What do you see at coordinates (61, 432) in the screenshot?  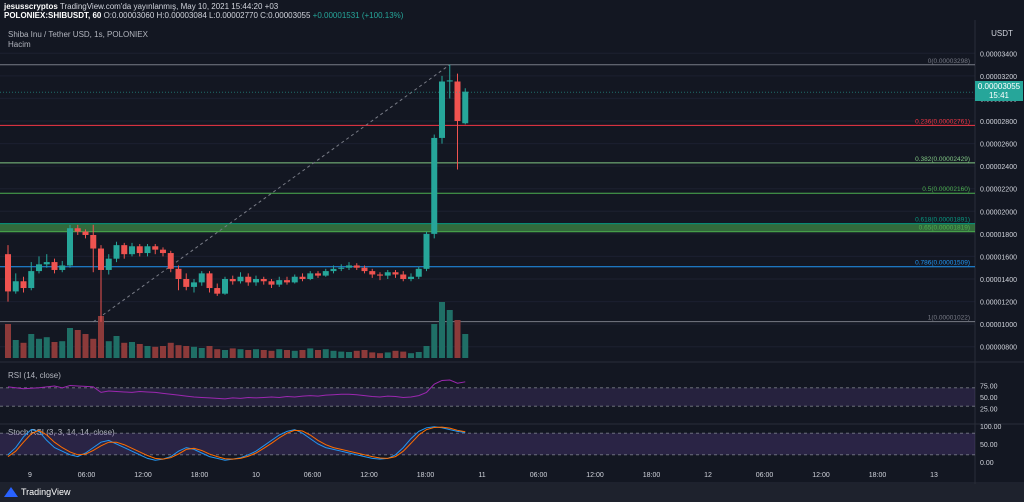 I see `stoch-legend: Stoch RSI (3, 3, 14, 14, close)` at bounding box center [61, 432].